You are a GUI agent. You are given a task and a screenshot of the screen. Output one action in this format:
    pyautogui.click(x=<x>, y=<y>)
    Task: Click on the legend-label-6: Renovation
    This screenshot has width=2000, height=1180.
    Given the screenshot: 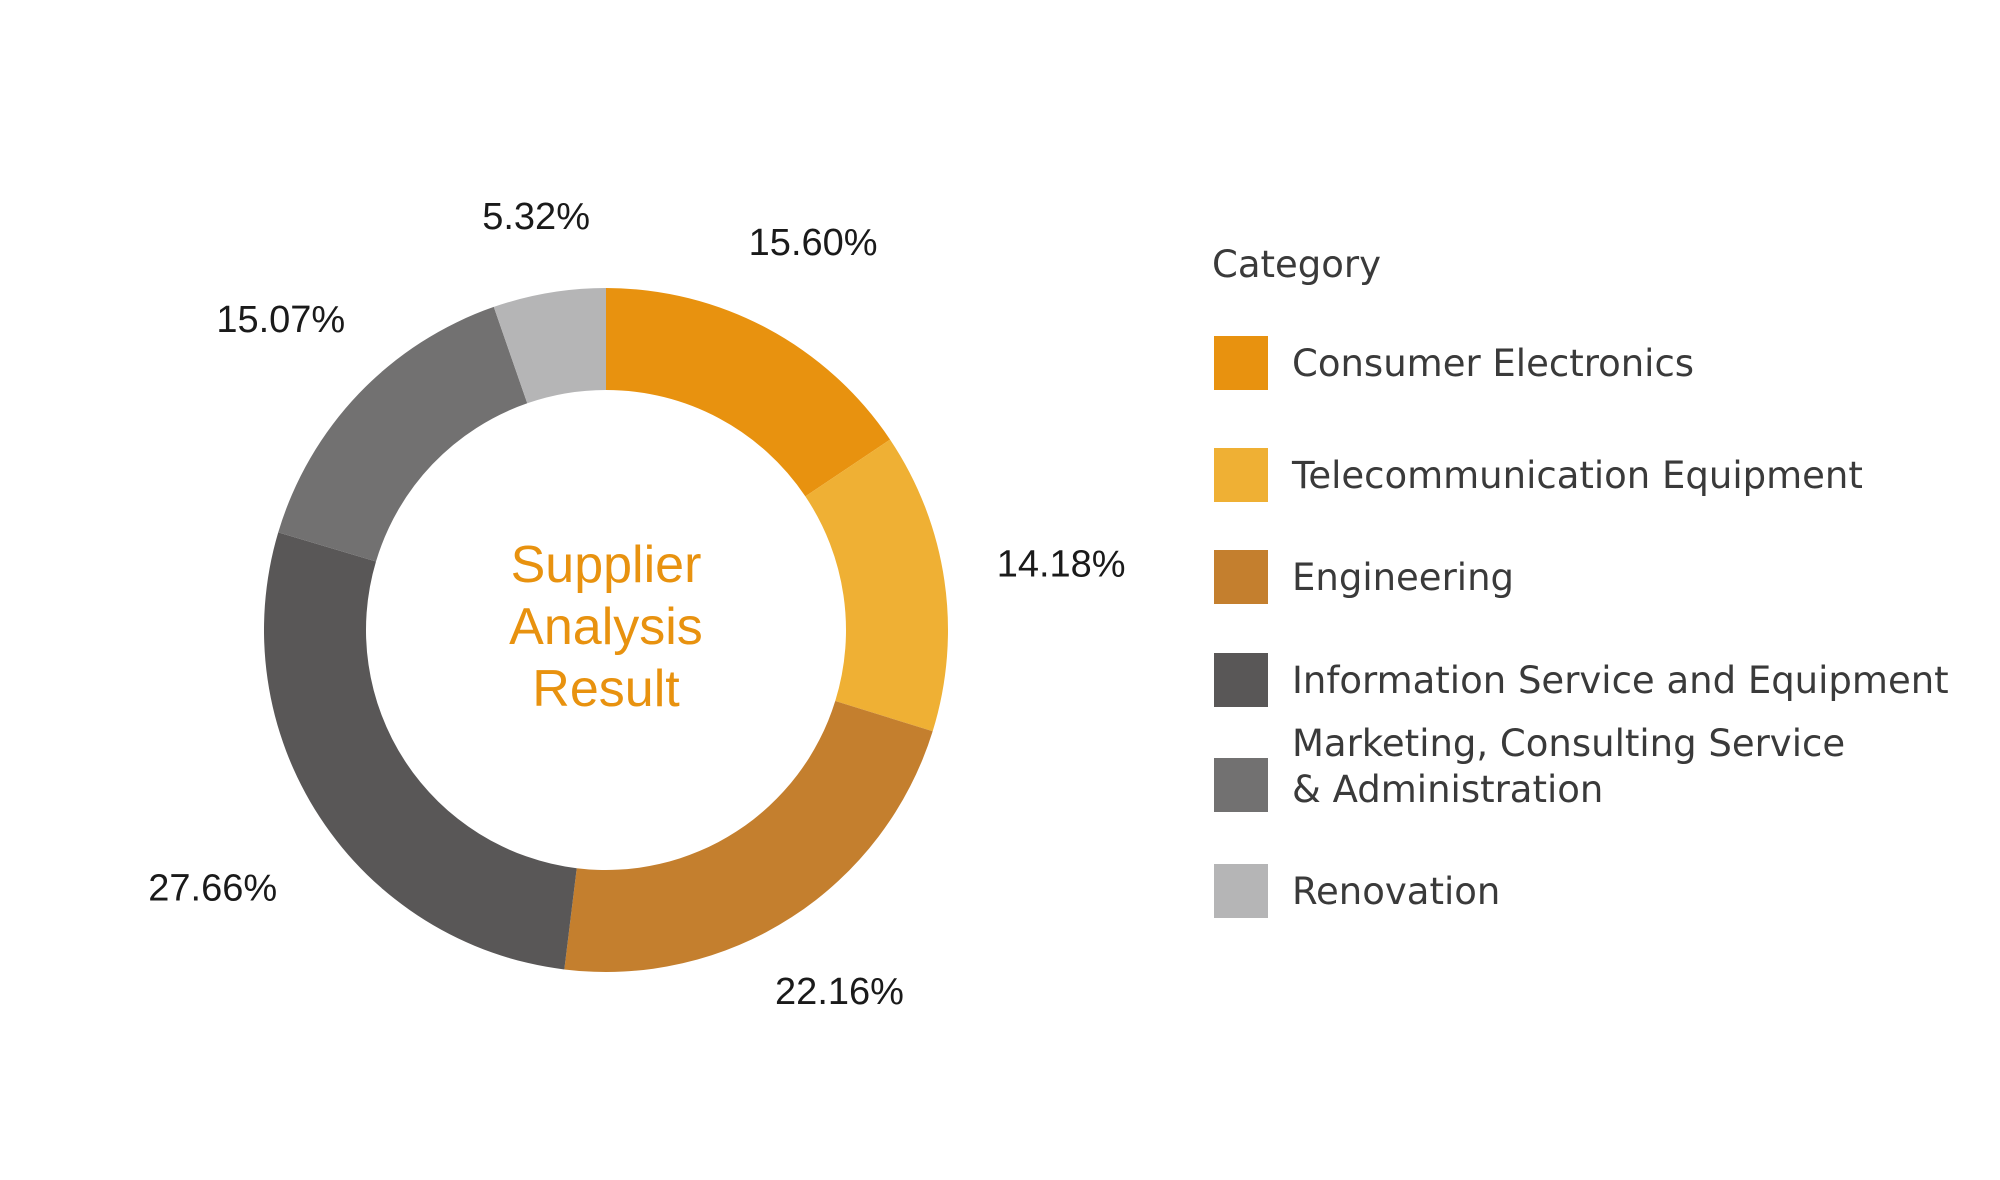 What is the action you would take?
    pyautogui.click(x=1396, y=891)
    